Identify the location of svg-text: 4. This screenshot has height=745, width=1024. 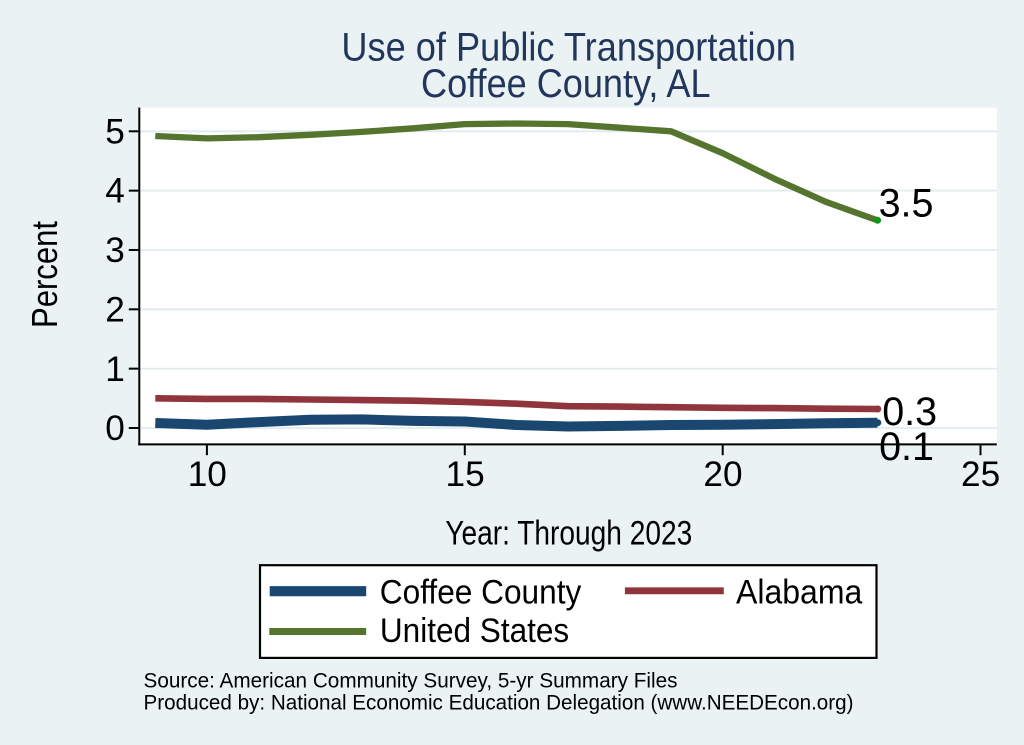
(115, 191).